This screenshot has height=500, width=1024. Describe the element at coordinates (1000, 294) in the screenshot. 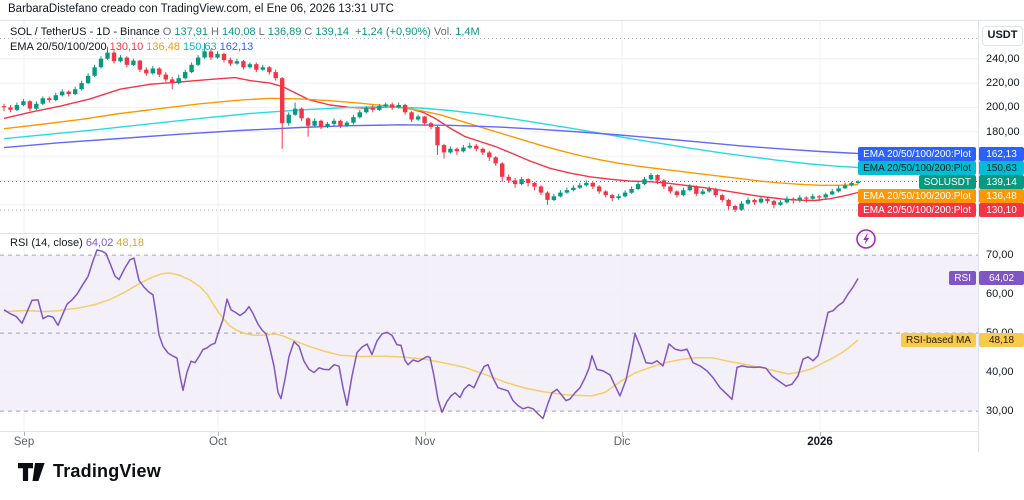

I see `rsi-tick-label: 60,00` at that location.